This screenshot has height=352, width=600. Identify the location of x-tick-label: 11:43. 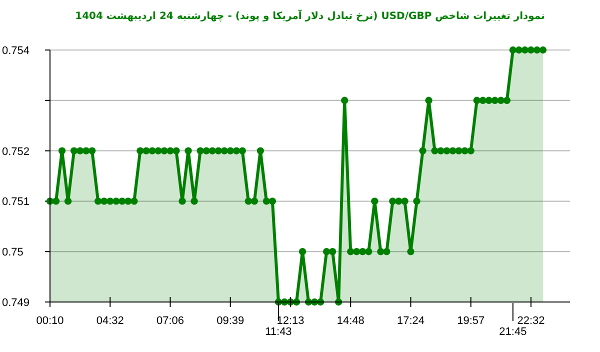
(278, 332).